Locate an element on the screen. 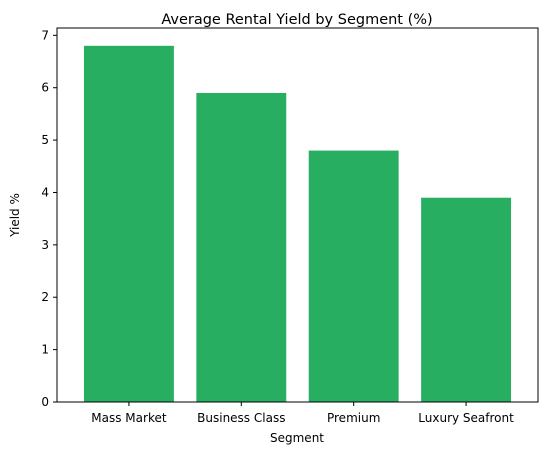  y-tick-label: 2 is located at coordinates (45, 297).